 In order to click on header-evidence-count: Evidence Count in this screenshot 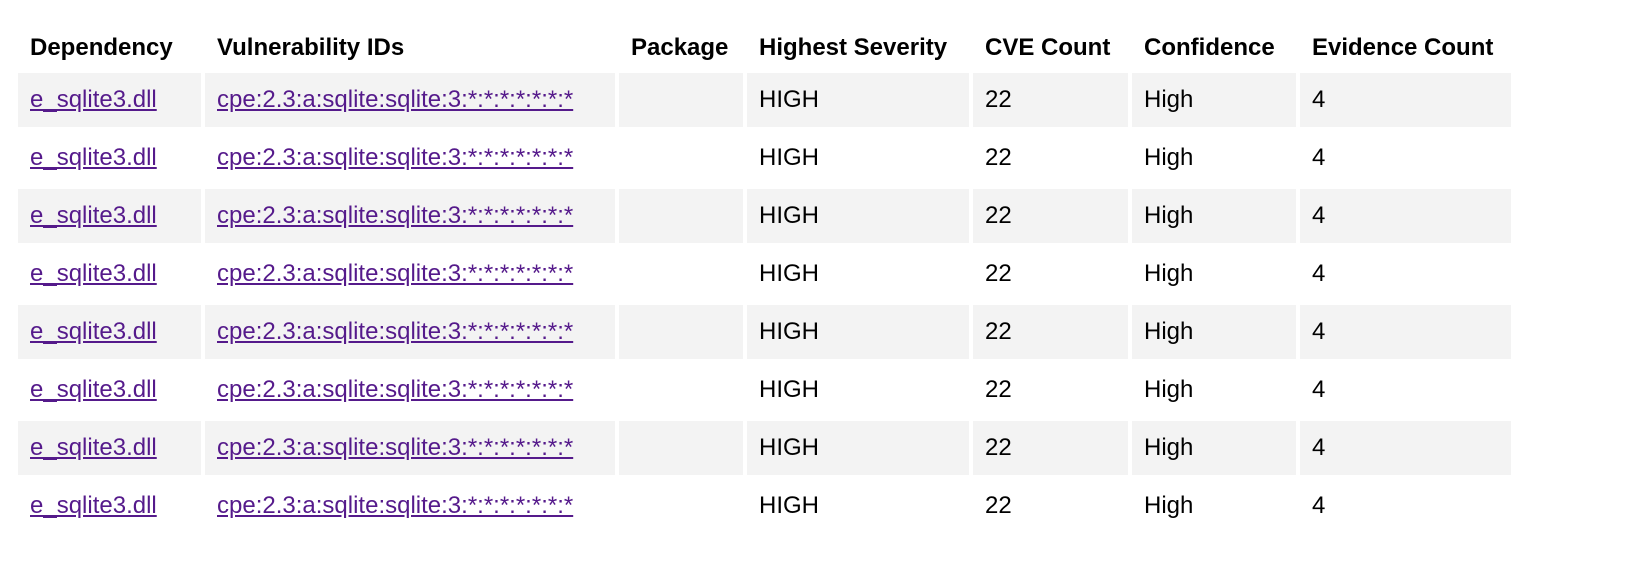, I will do `click(1403, 47)`.